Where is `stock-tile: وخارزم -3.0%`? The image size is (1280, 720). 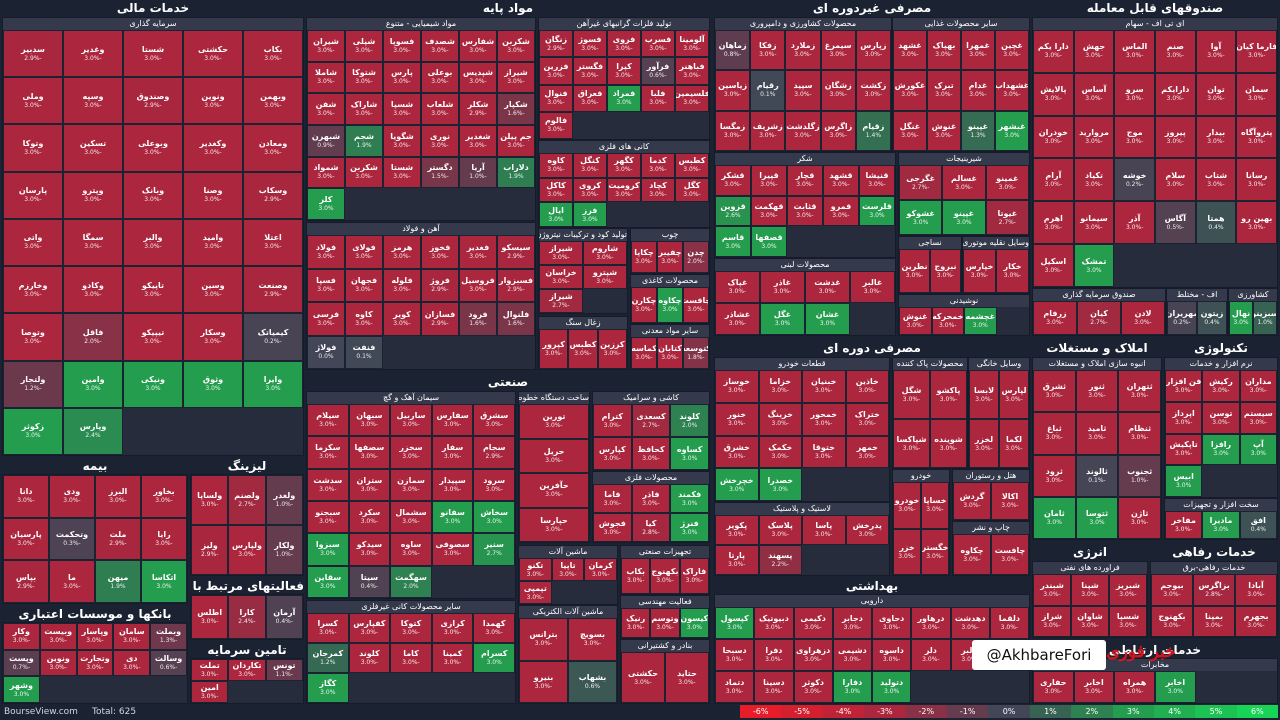
stock-tile: وخارزم -3.0% is located at coordinates (33, 290).